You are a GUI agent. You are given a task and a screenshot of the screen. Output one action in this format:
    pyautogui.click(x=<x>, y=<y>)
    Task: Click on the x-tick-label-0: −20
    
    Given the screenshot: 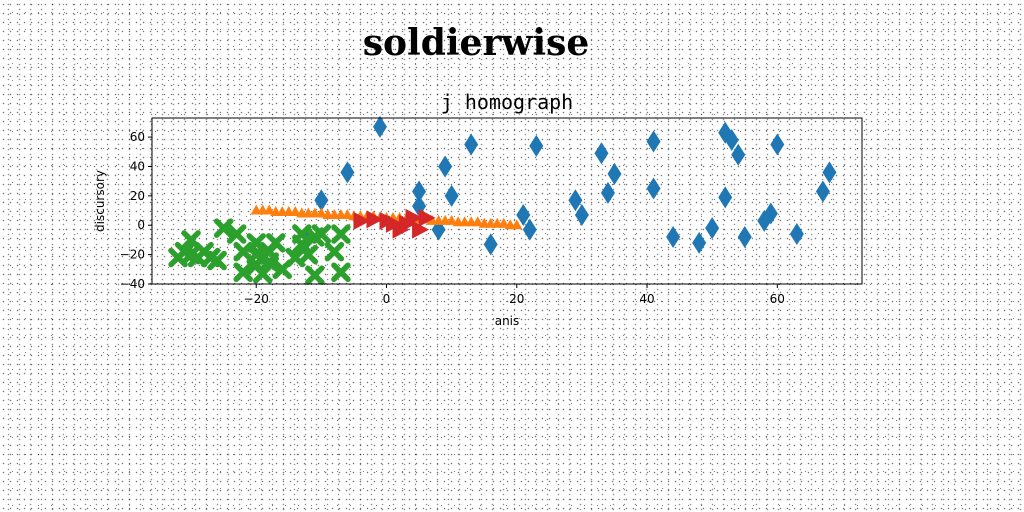 What is the action you would take?
    pyautogui.click(x=256, y=299)
    